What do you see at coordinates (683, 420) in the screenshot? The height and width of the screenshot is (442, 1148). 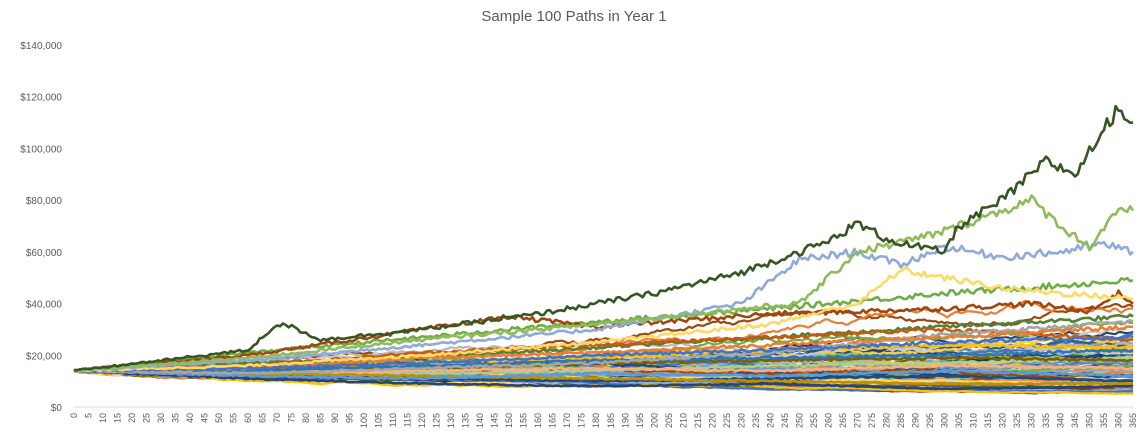 I see `x-tick-label: 210` at bounding box center [683, 420].